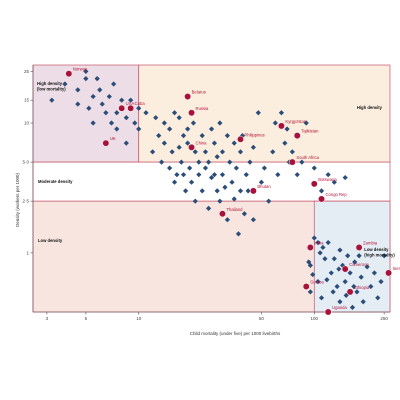  I want to click on y-axis-label: Density (workers per 1000), so click(17, 199).